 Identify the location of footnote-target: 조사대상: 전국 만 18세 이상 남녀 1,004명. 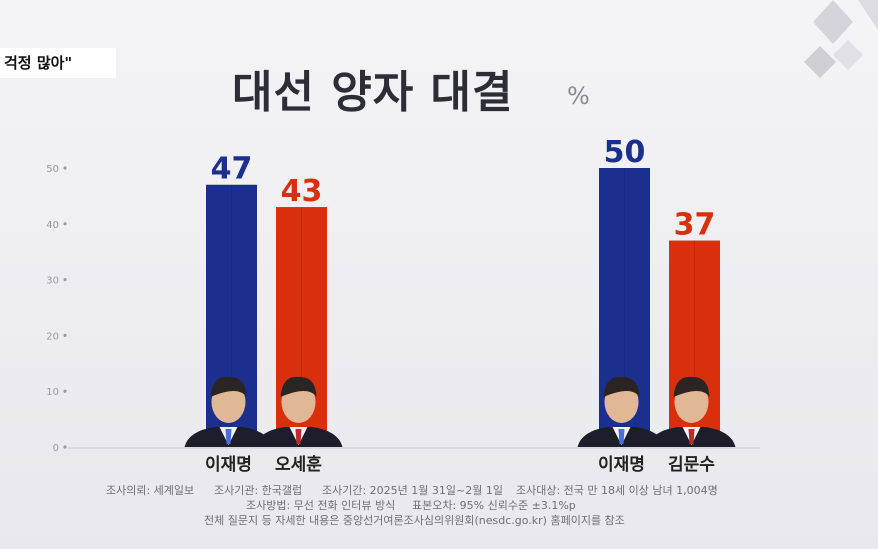
(617, 490).